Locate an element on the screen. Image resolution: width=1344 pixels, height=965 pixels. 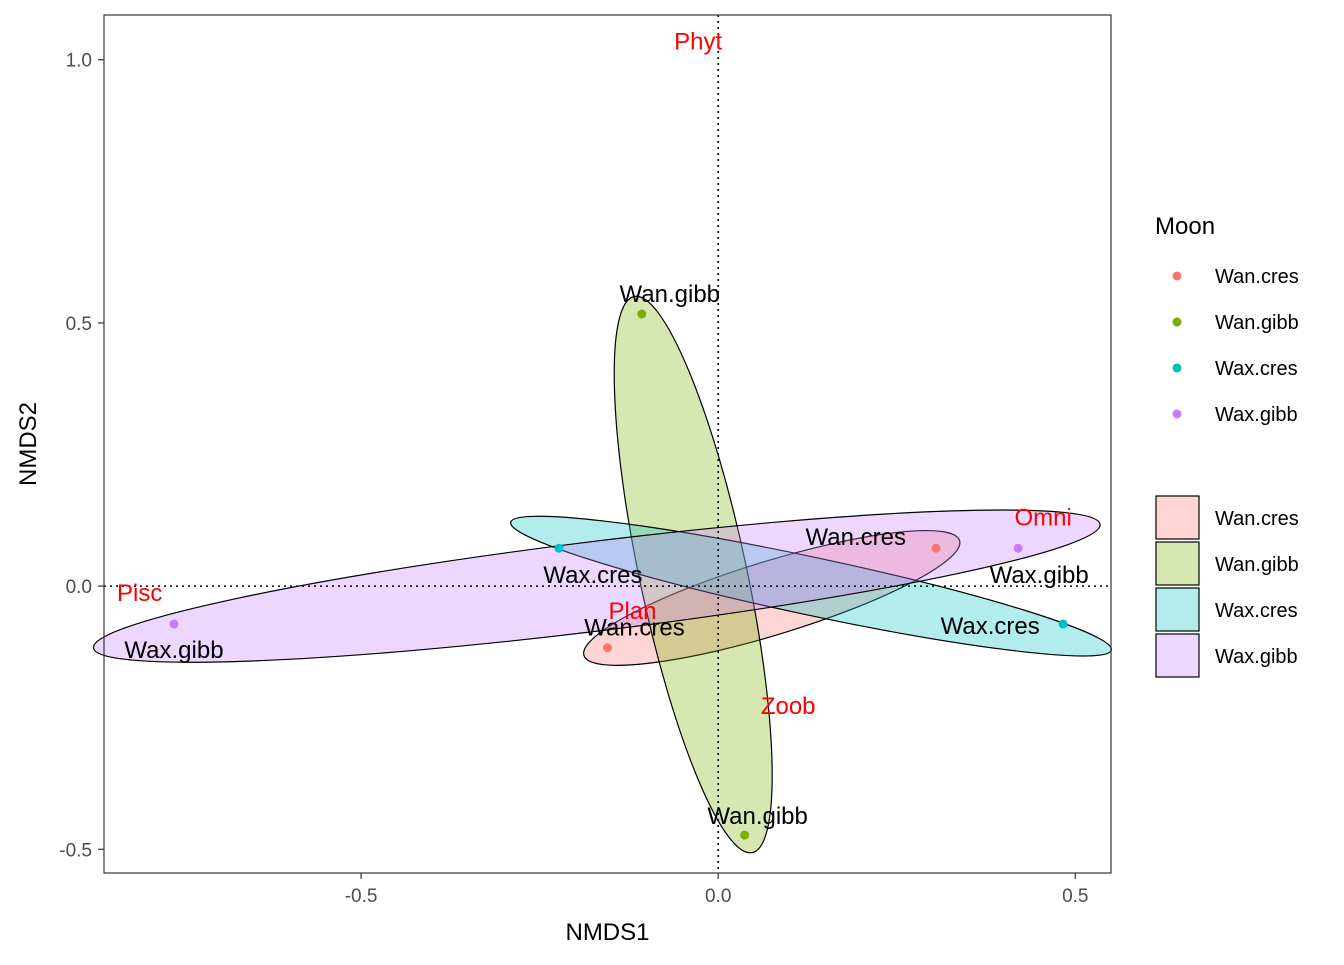
site-label-1: Wan.cres is located at coordinates (634, 628).